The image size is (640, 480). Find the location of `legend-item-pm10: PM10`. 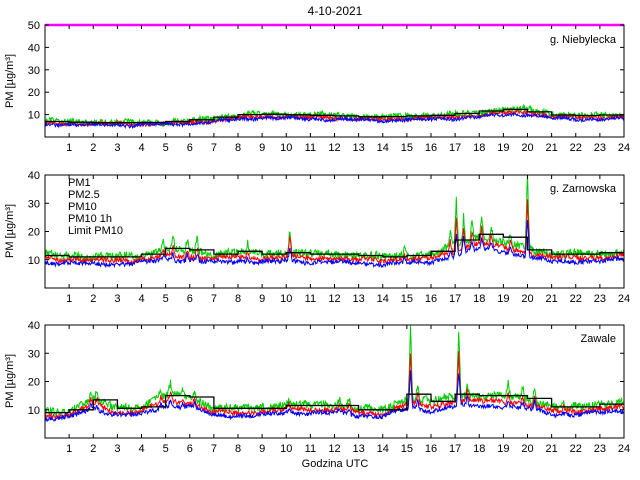

legend-item-pm10: PM10 is located at coordinates (82, 207).